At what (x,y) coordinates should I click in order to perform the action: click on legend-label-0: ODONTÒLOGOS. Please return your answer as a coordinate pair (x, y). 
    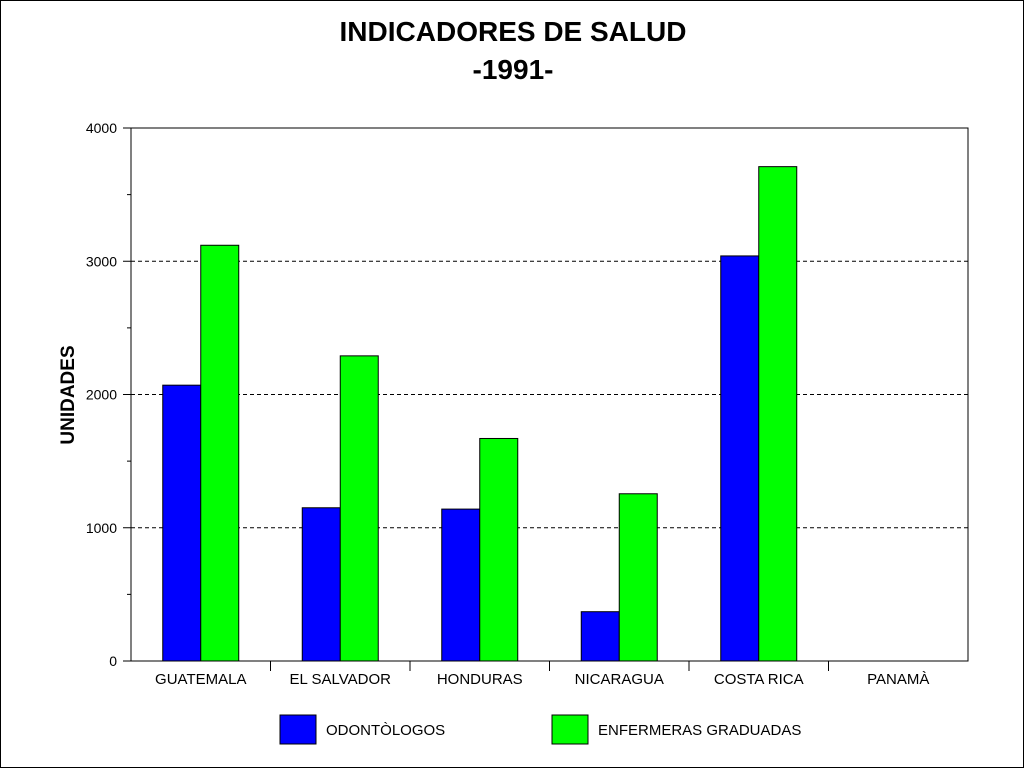
    Looking at the image, I should click on (385, 730).